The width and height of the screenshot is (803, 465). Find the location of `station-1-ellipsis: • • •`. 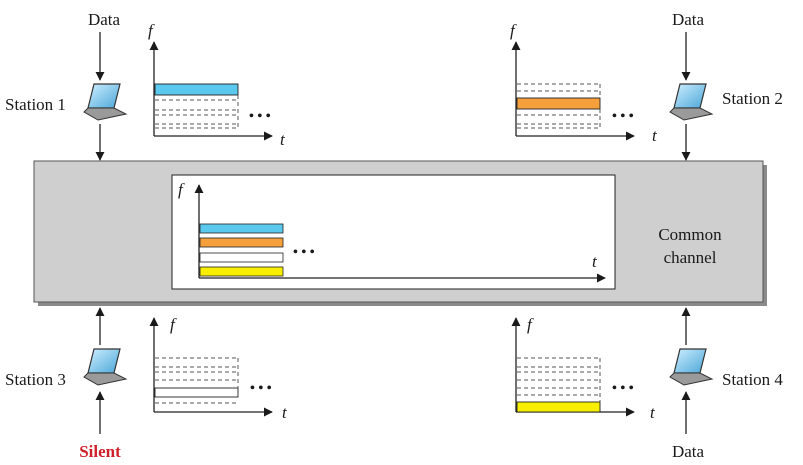

station-1-ellipsis: • • • is located at coordinates (260, 116).